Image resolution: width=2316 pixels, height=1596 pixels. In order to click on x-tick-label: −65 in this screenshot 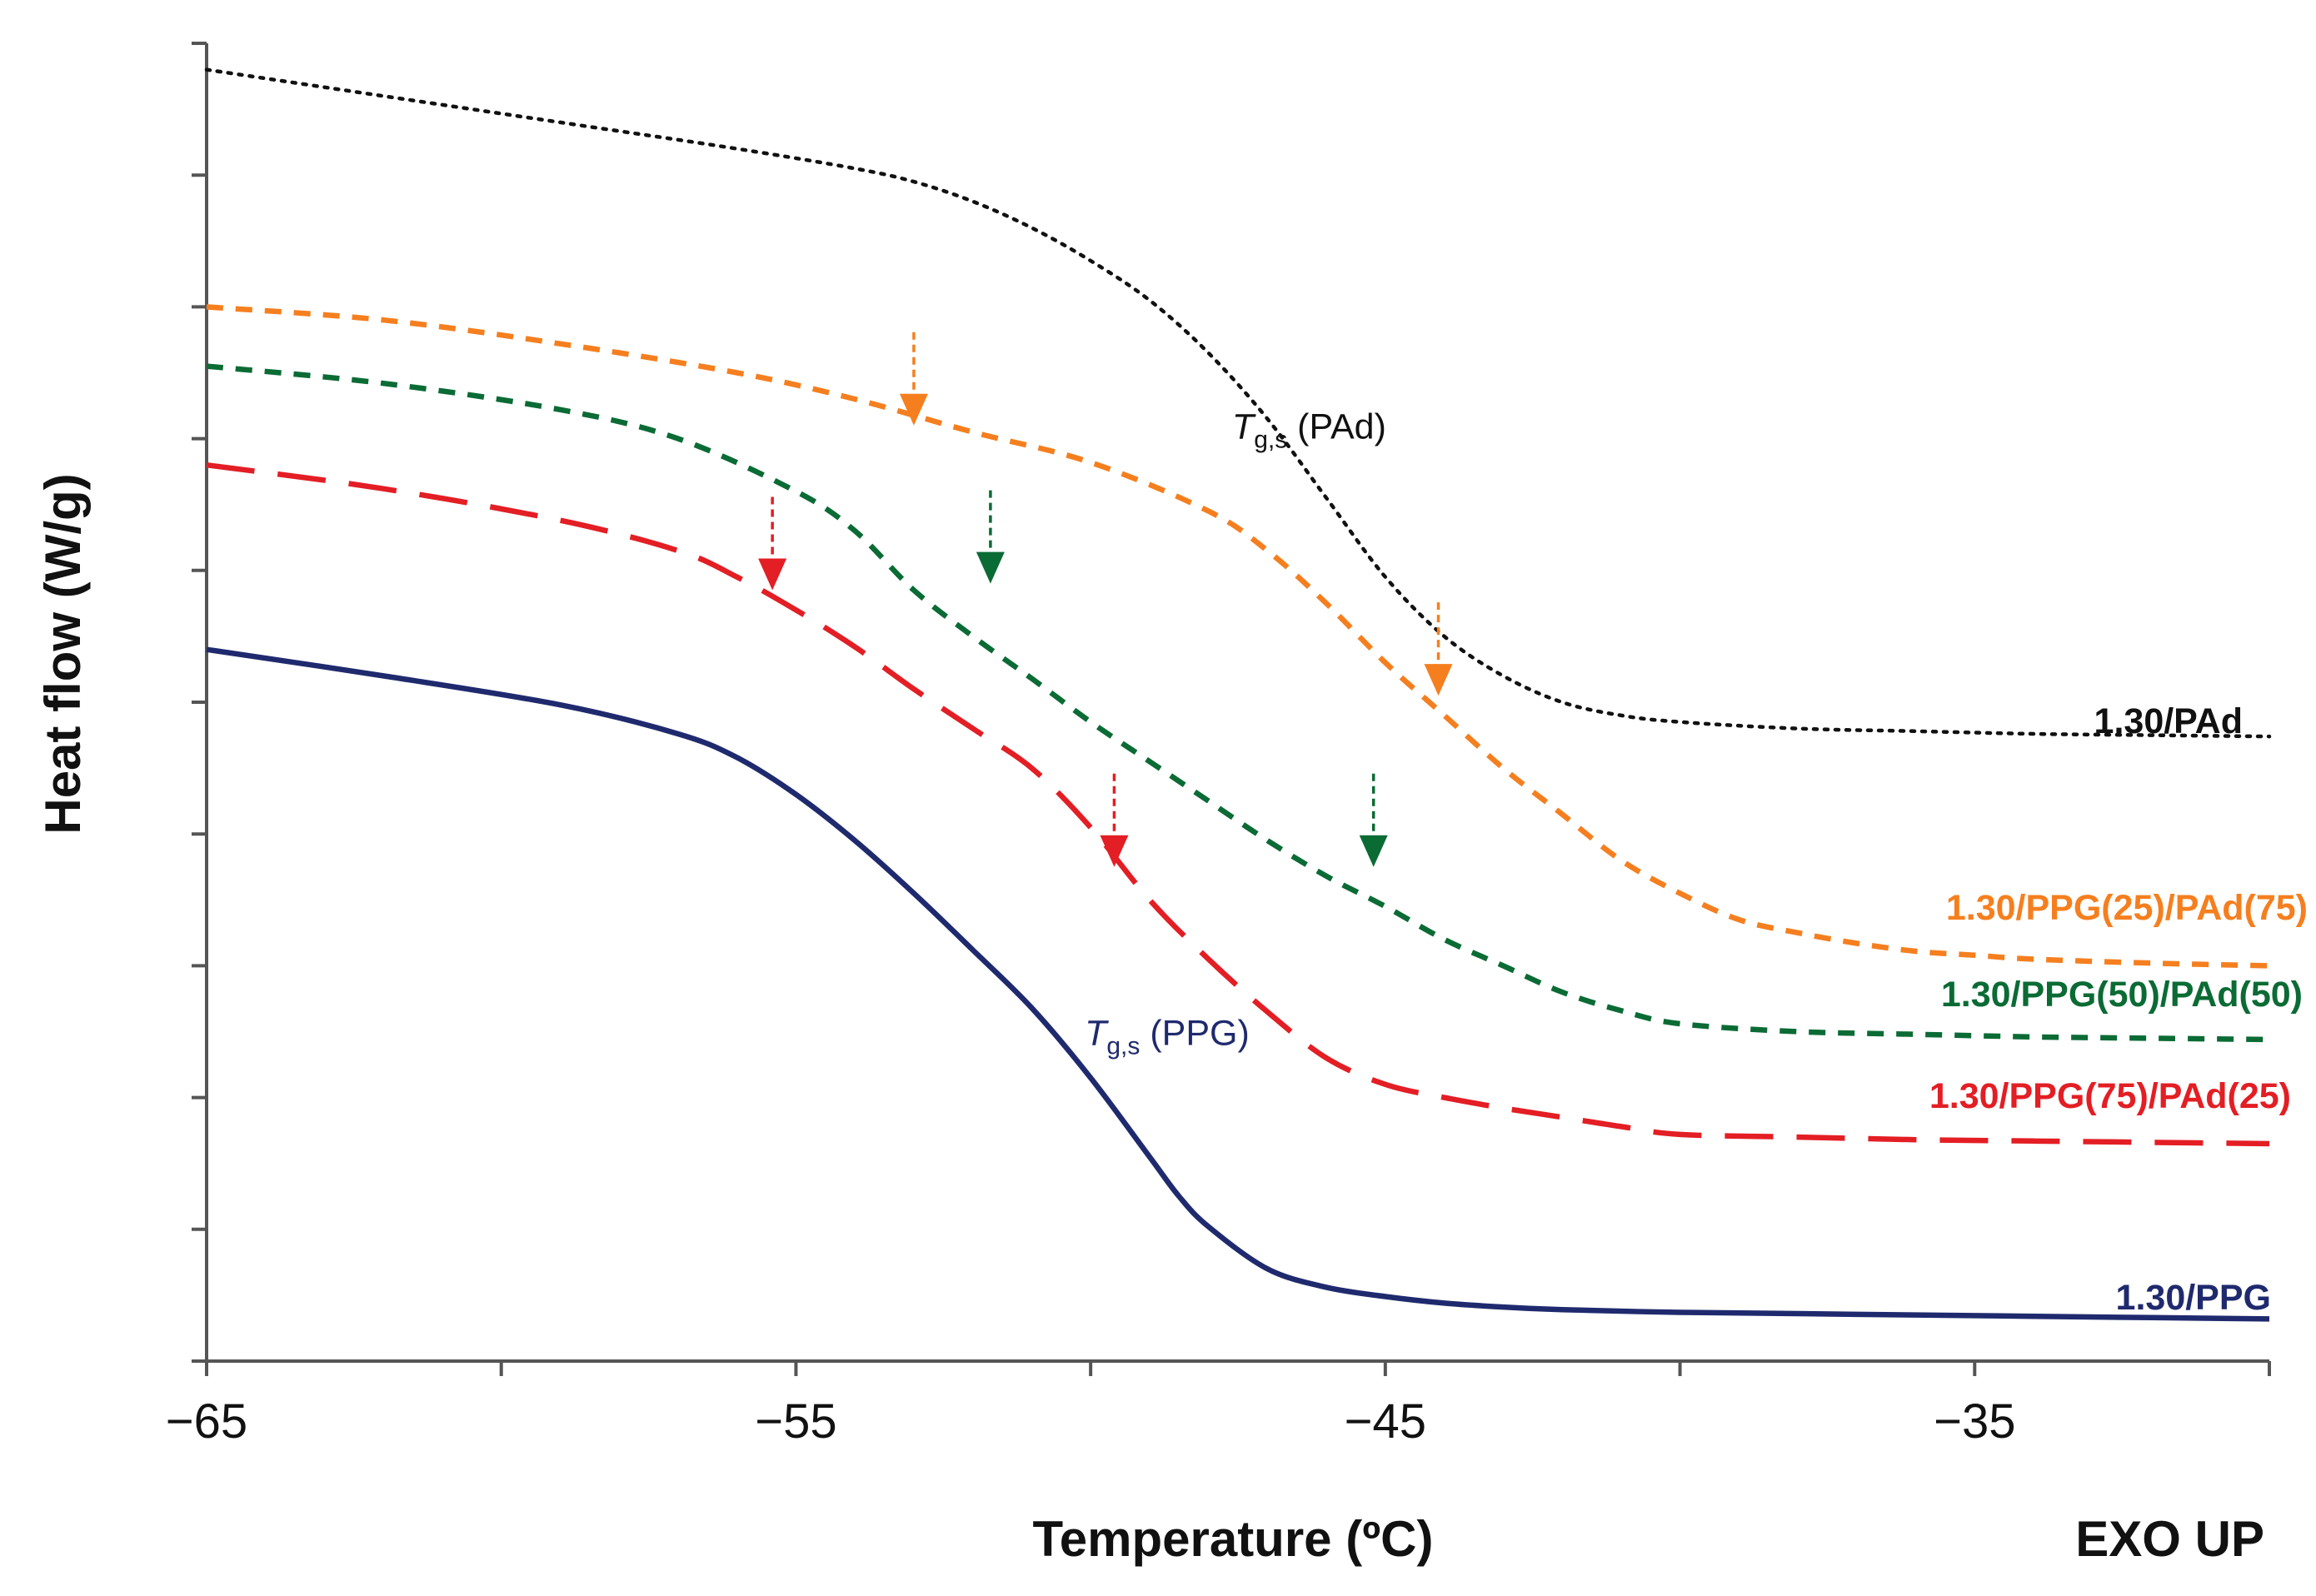, I will do `click(206, 1421)`.